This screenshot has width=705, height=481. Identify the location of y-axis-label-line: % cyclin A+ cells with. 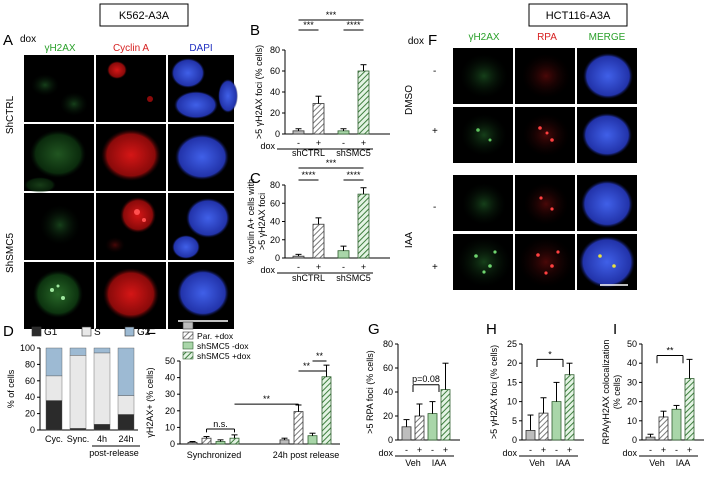
(251, 221).